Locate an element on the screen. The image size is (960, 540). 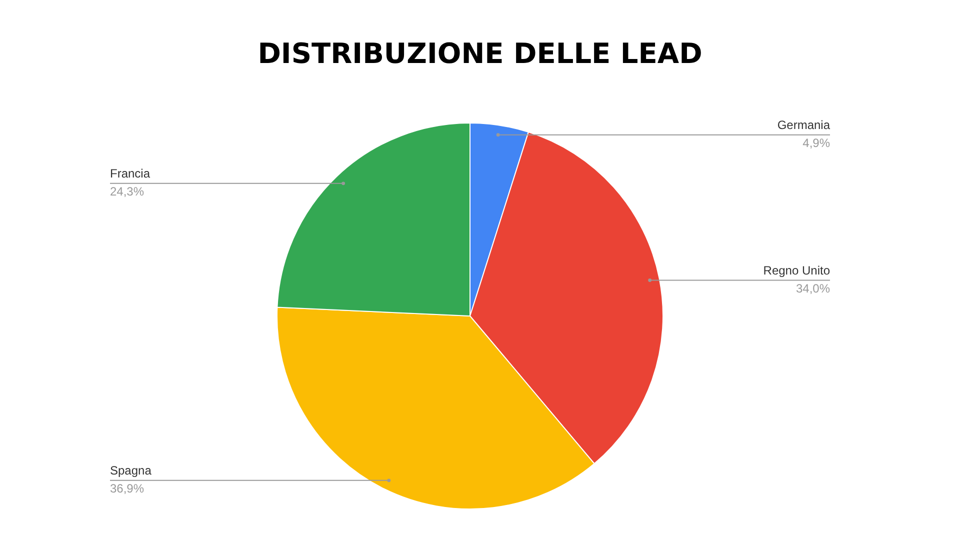
chart-title: DISTRIBUZIONE DELLE LEAD is located at coordinates (480, 53).